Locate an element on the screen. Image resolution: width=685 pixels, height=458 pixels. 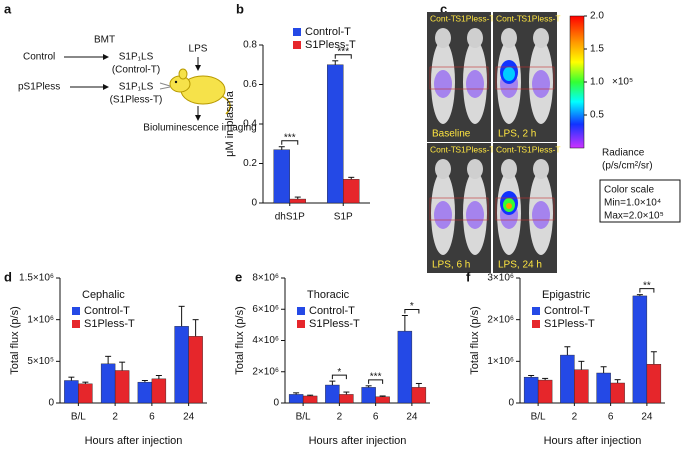
y-tick-label: 6×10⁶ is located at coordinates (265, 309).